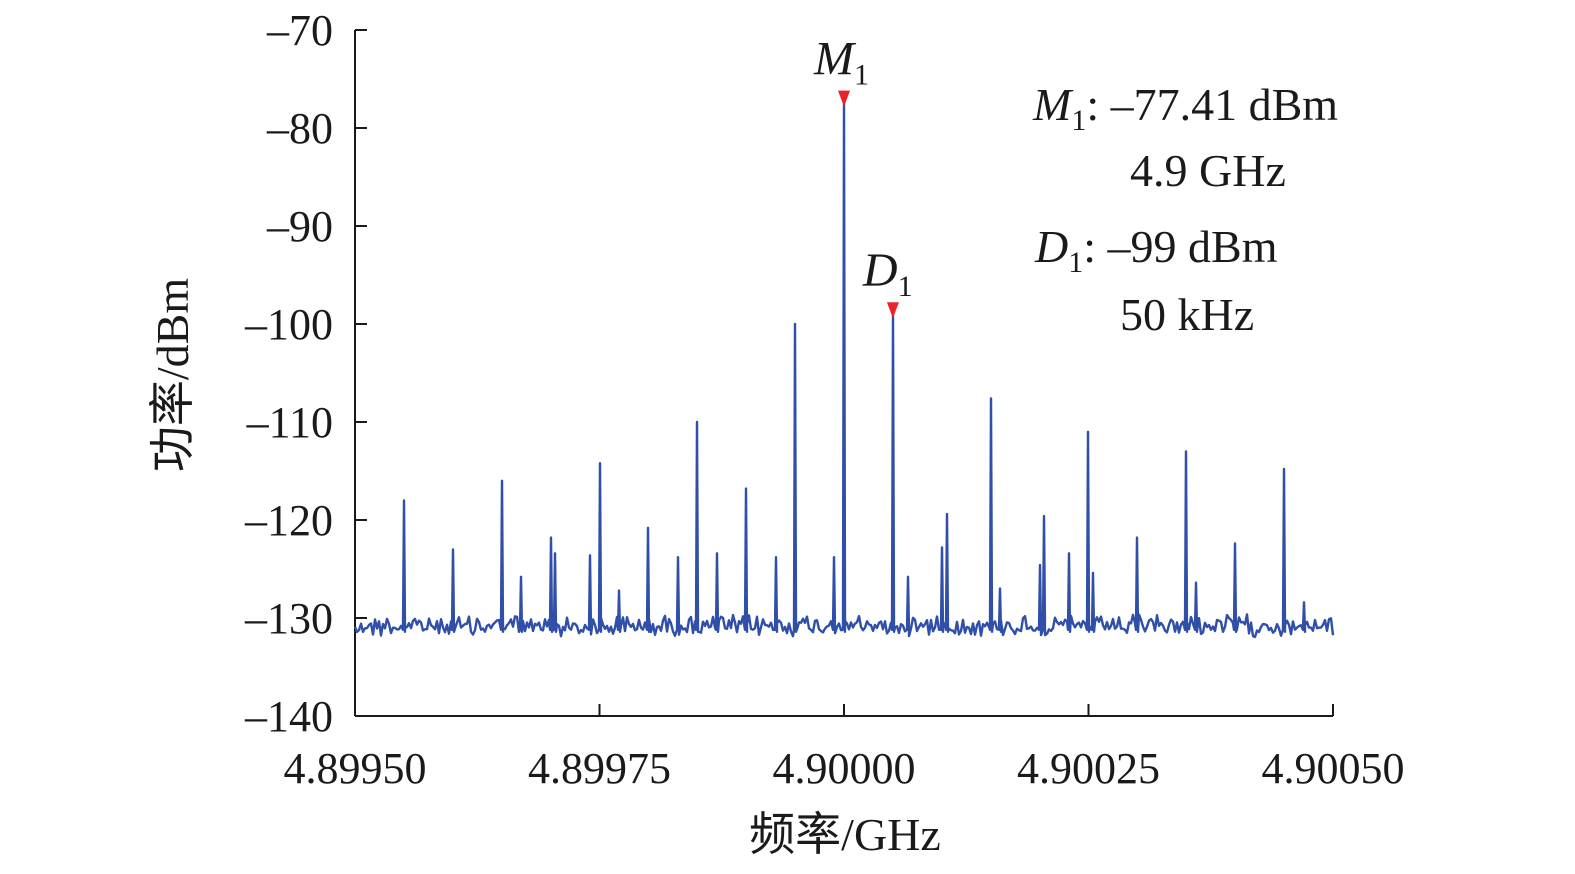 The image size is (1575, 874). I want to click on marker-m1-triangle, so click(844, 98).